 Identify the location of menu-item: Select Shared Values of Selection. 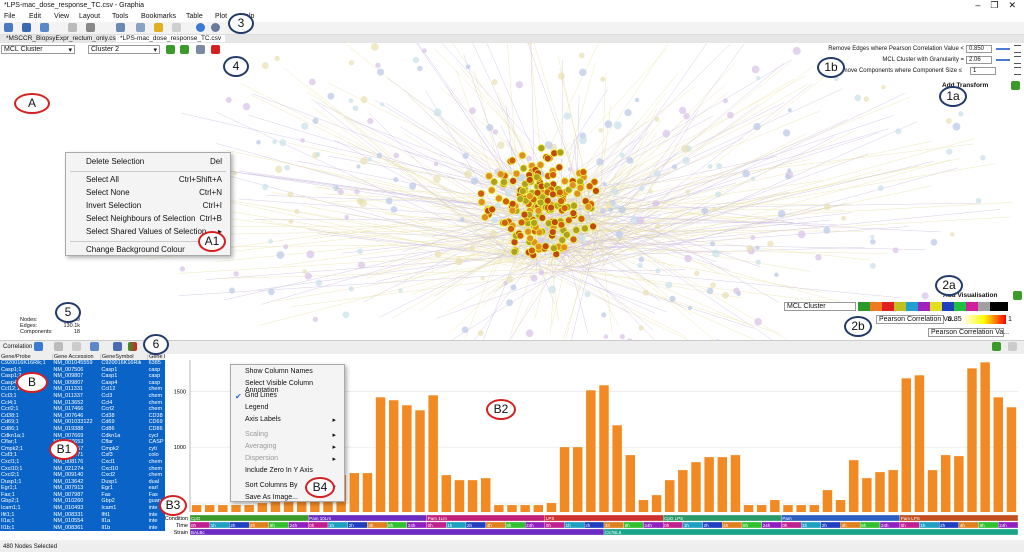
(146, 231).